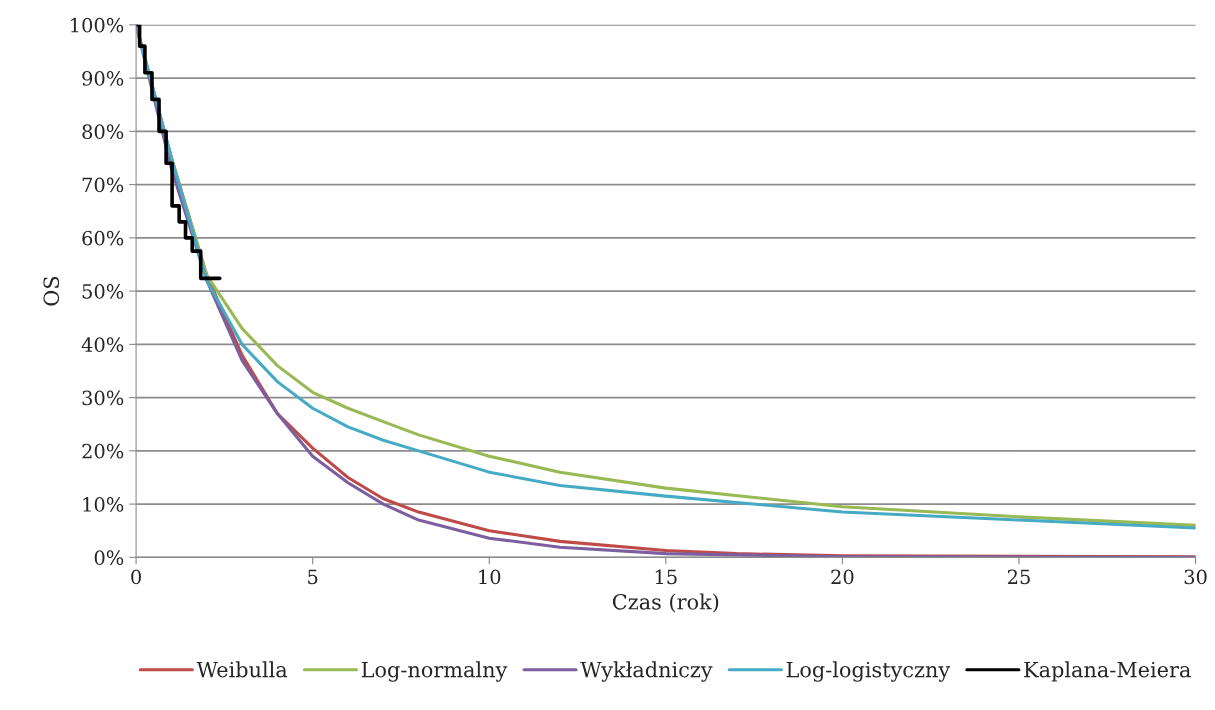 This screenshot has width=1215, height=710. What do you see at coordinates (103, 398) in the screenshot?
I see `y-tick-label: 30%` at bounding box center [103, 398].